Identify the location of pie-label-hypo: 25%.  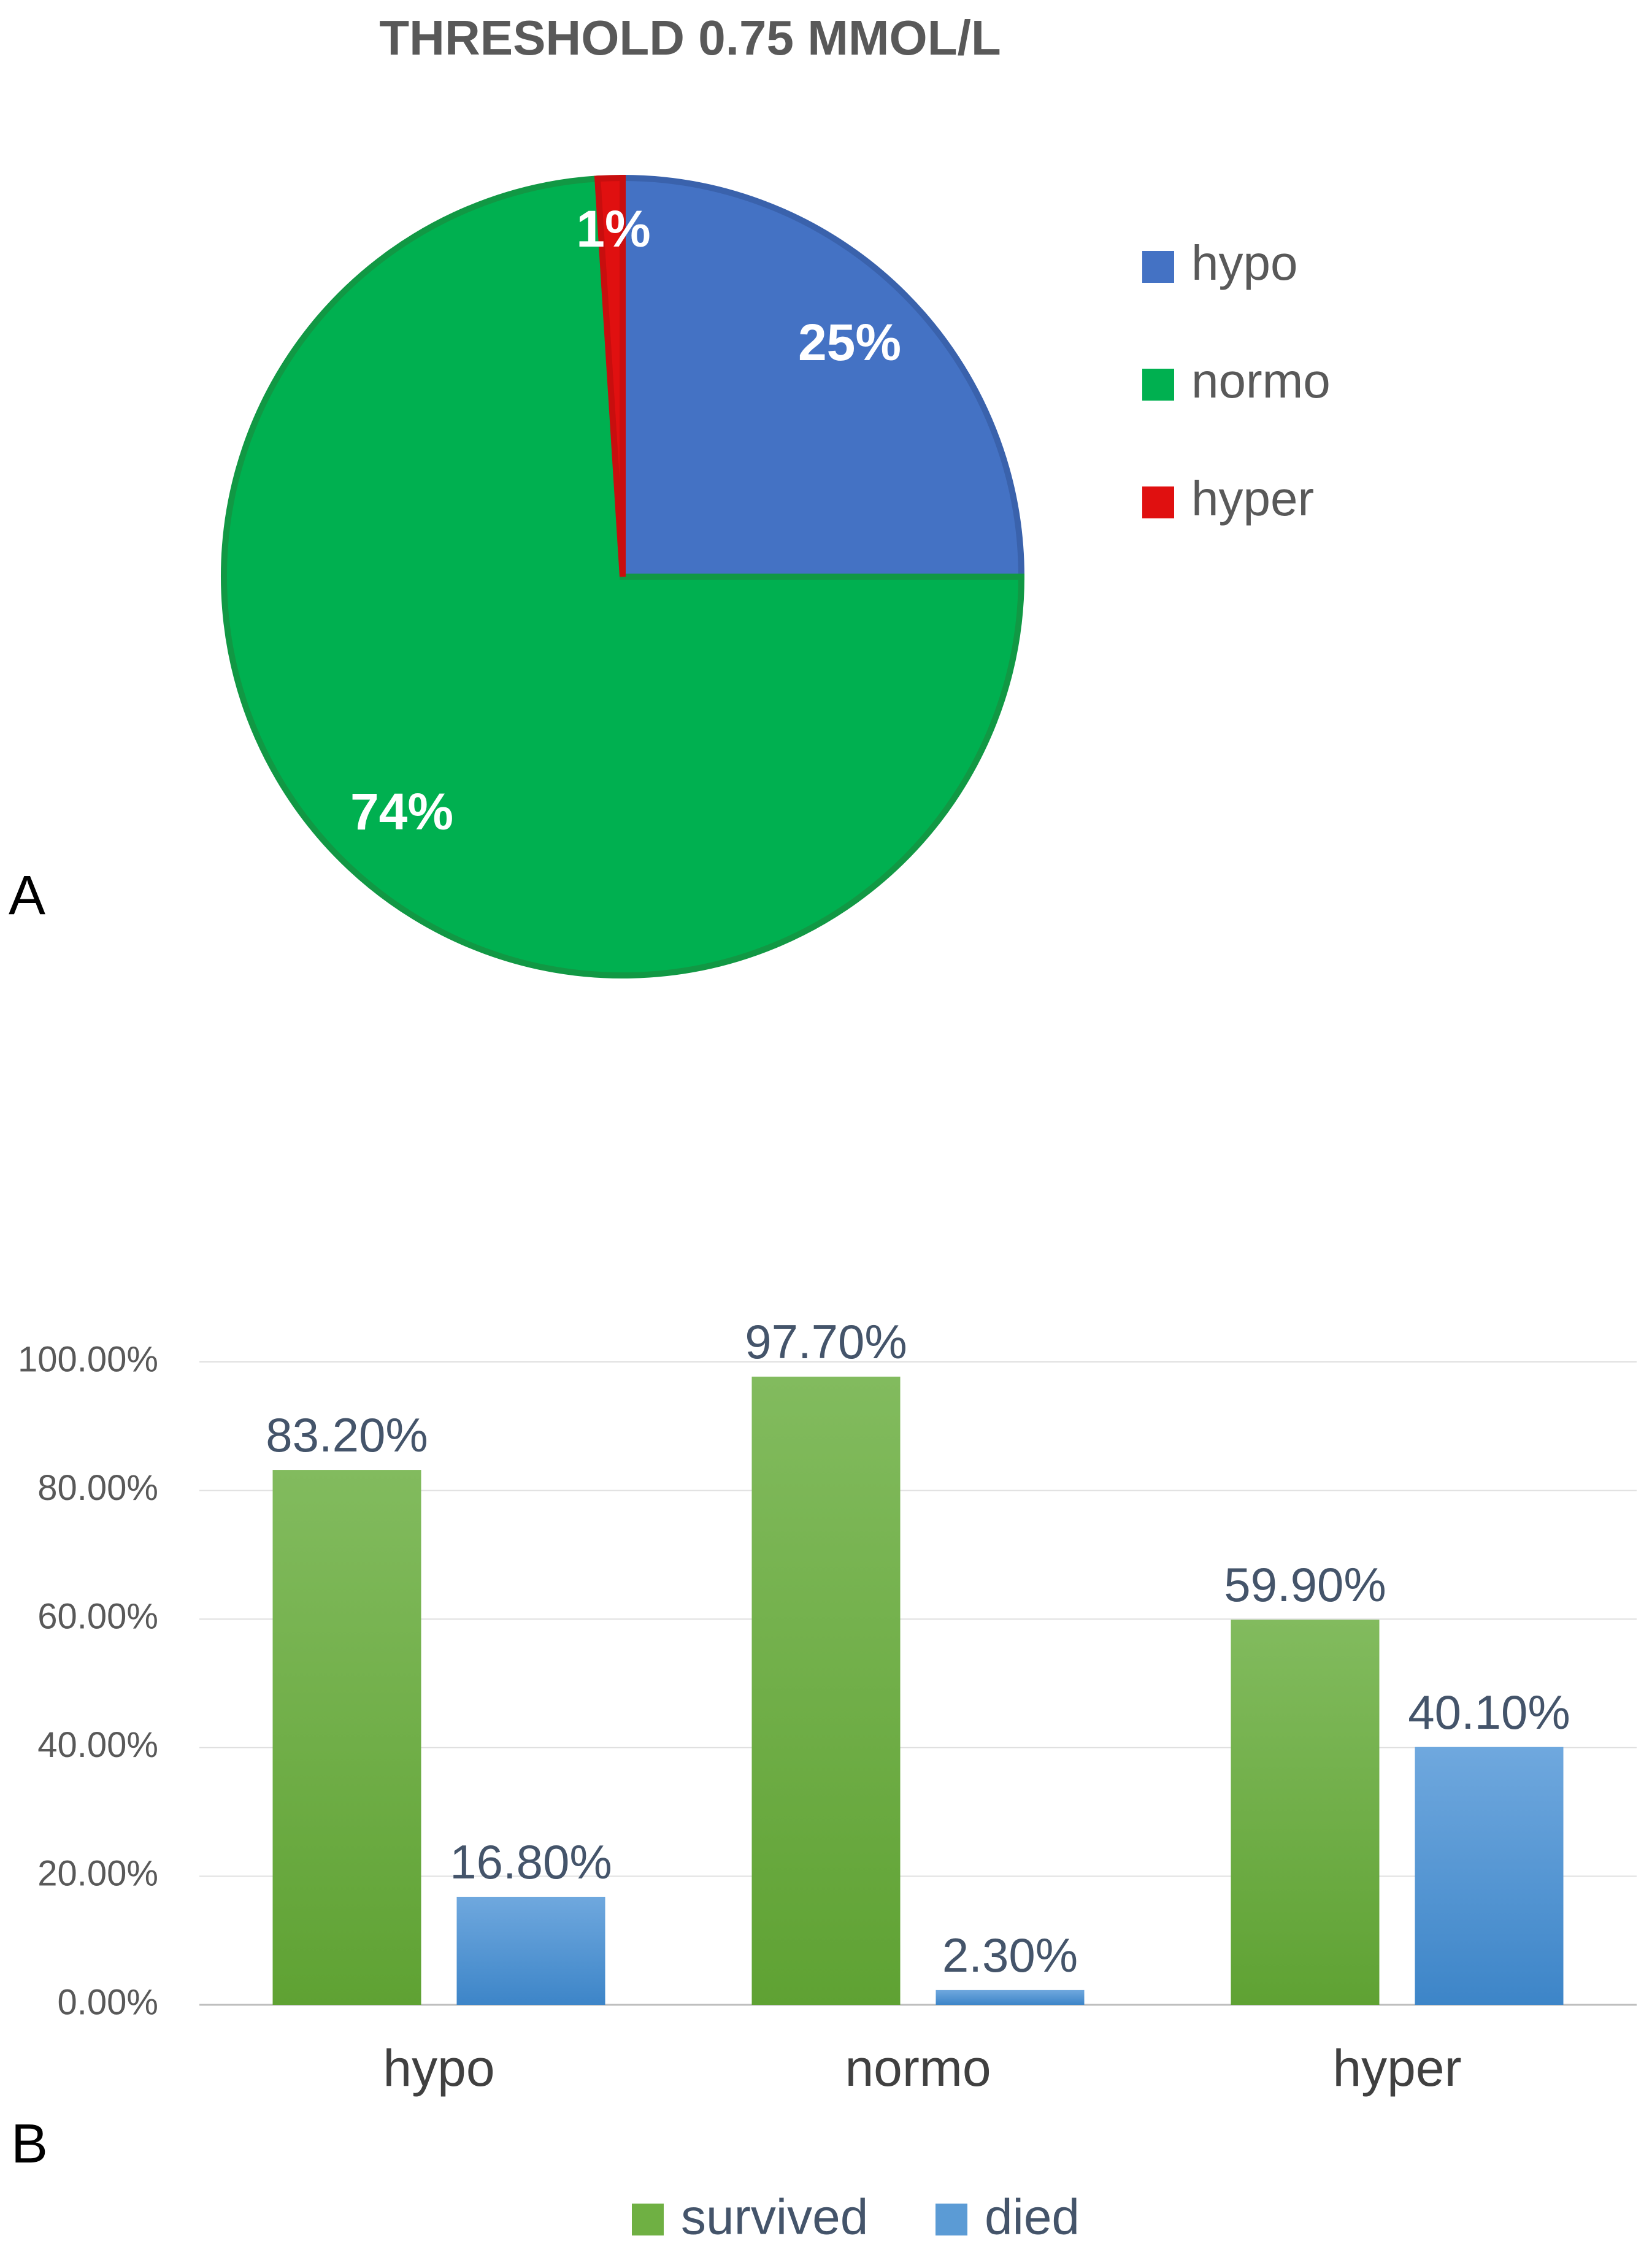
(849, 342).